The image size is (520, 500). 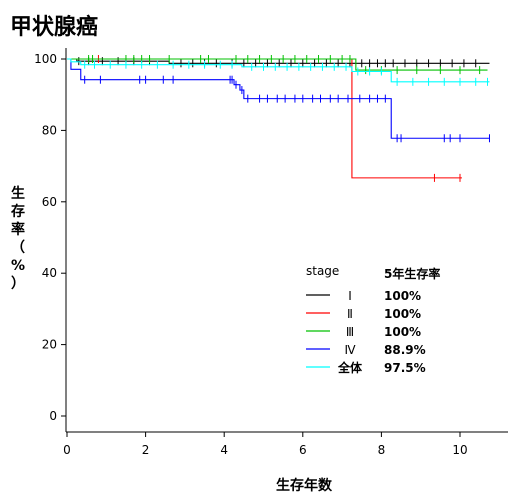 I want to click on y-tick-label: 100, so click(x=45, y=59).